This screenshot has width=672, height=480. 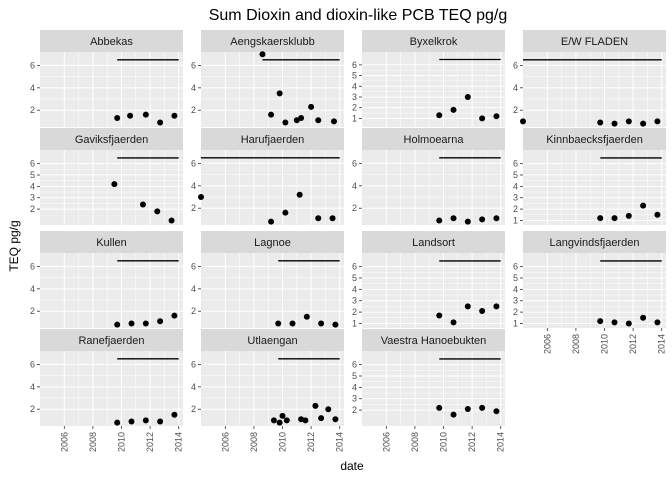 I want to click on facet-panel: Harufjaerden 2 4 6, so click(x=267, y=176).